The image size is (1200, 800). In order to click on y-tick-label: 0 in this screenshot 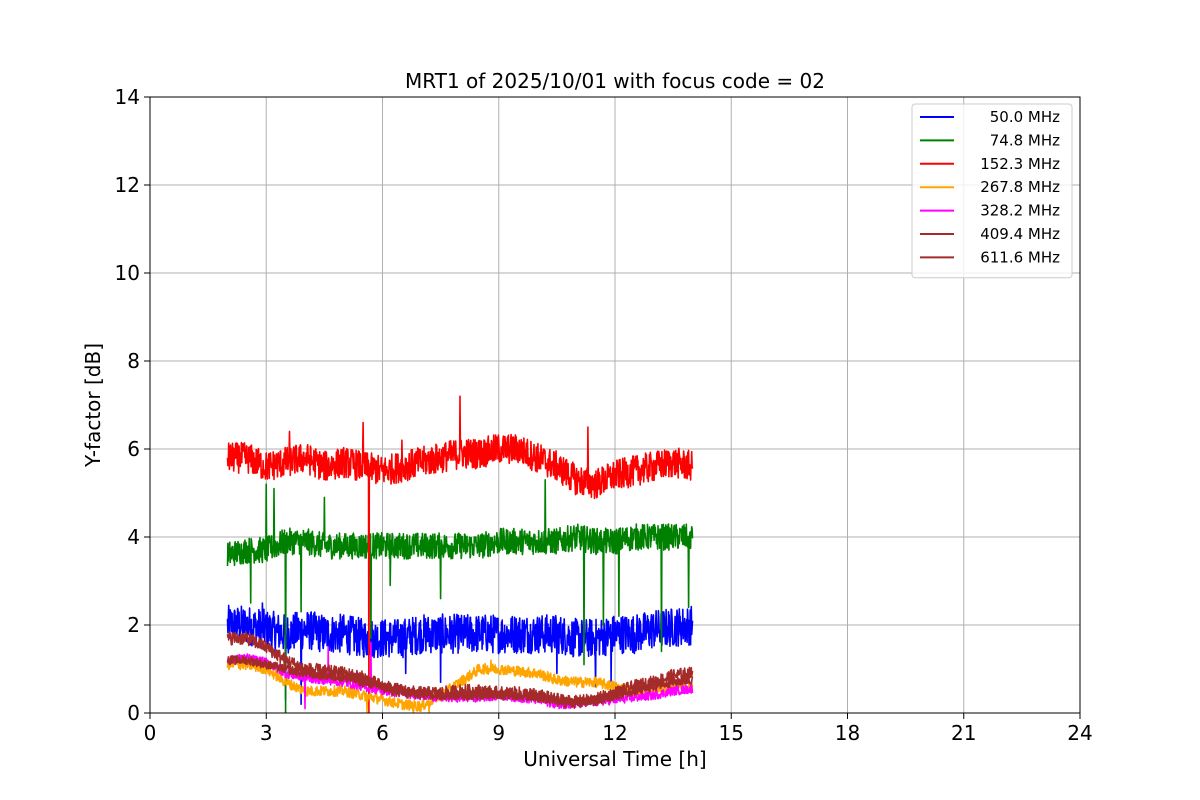, I will do `click(133, 713)`.